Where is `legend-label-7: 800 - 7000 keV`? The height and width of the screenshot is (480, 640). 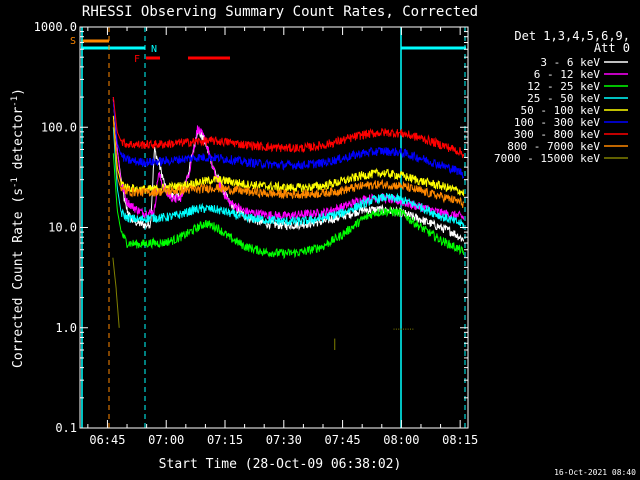
legend-label-7: 800 - 7000 keV is located at coordinates (553, 146).